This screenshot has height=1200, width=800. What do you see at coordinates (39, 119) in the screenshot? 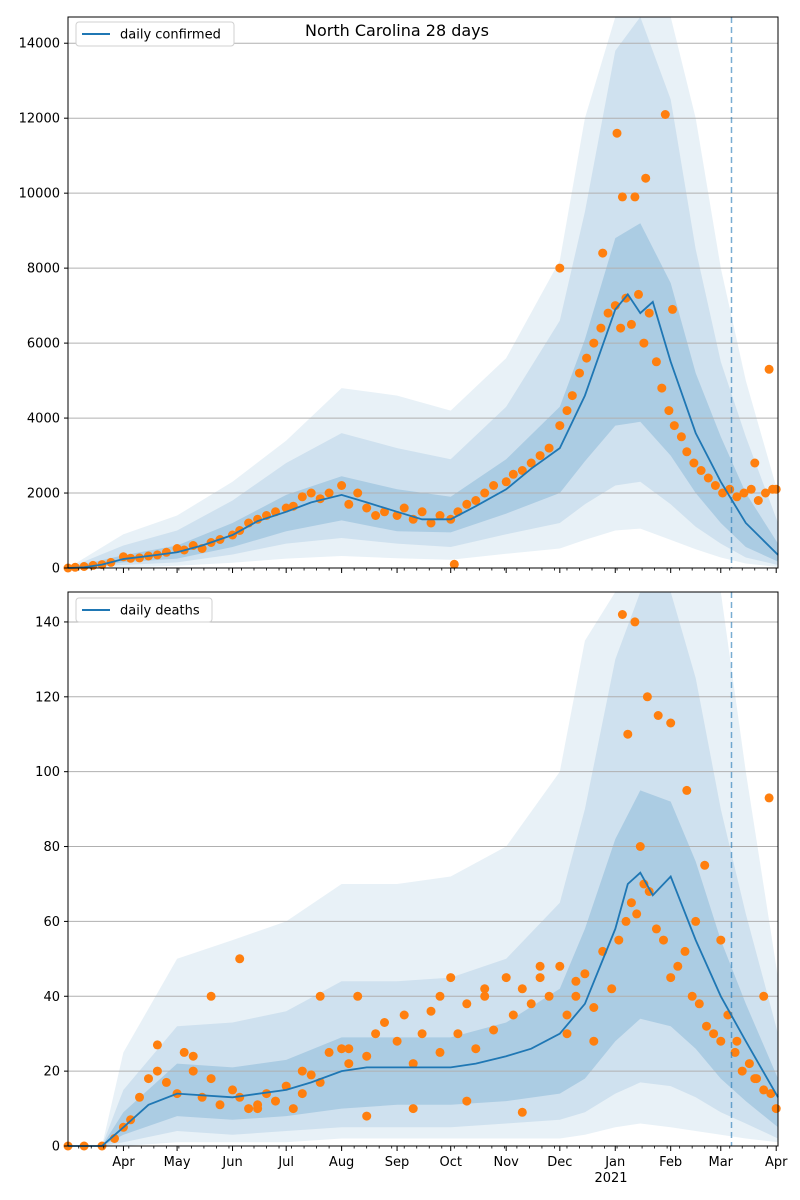
I see `confirmed-y-tick-label: 12000` at bounding box center [39, 119].